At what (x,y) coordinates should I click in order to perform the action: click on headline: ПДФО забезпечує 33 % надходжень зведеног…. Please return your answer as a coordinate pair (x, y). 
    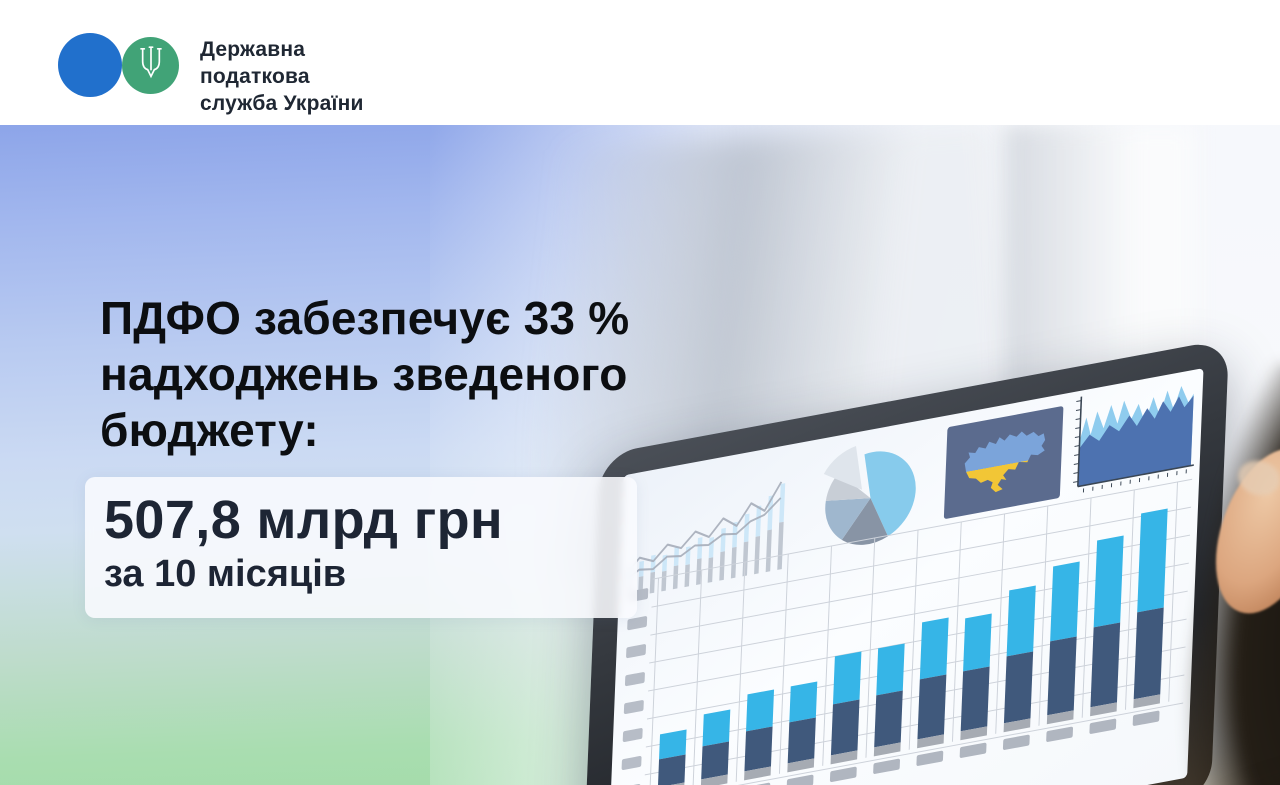
    Looking at the image, I should click on (364, 374).